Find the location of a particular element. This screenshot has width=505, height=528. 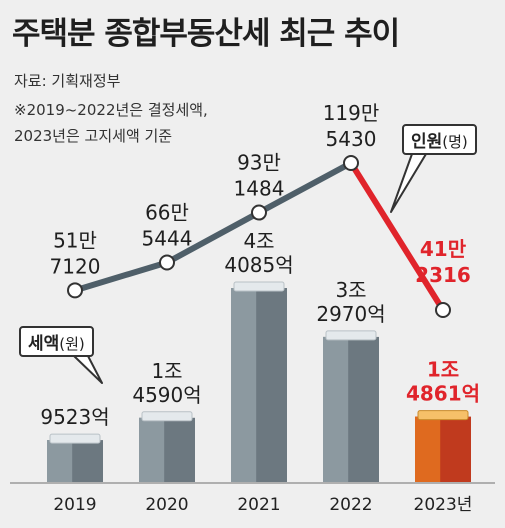

people-value-label: 51만 7120 is located at coordinates (75, 253).